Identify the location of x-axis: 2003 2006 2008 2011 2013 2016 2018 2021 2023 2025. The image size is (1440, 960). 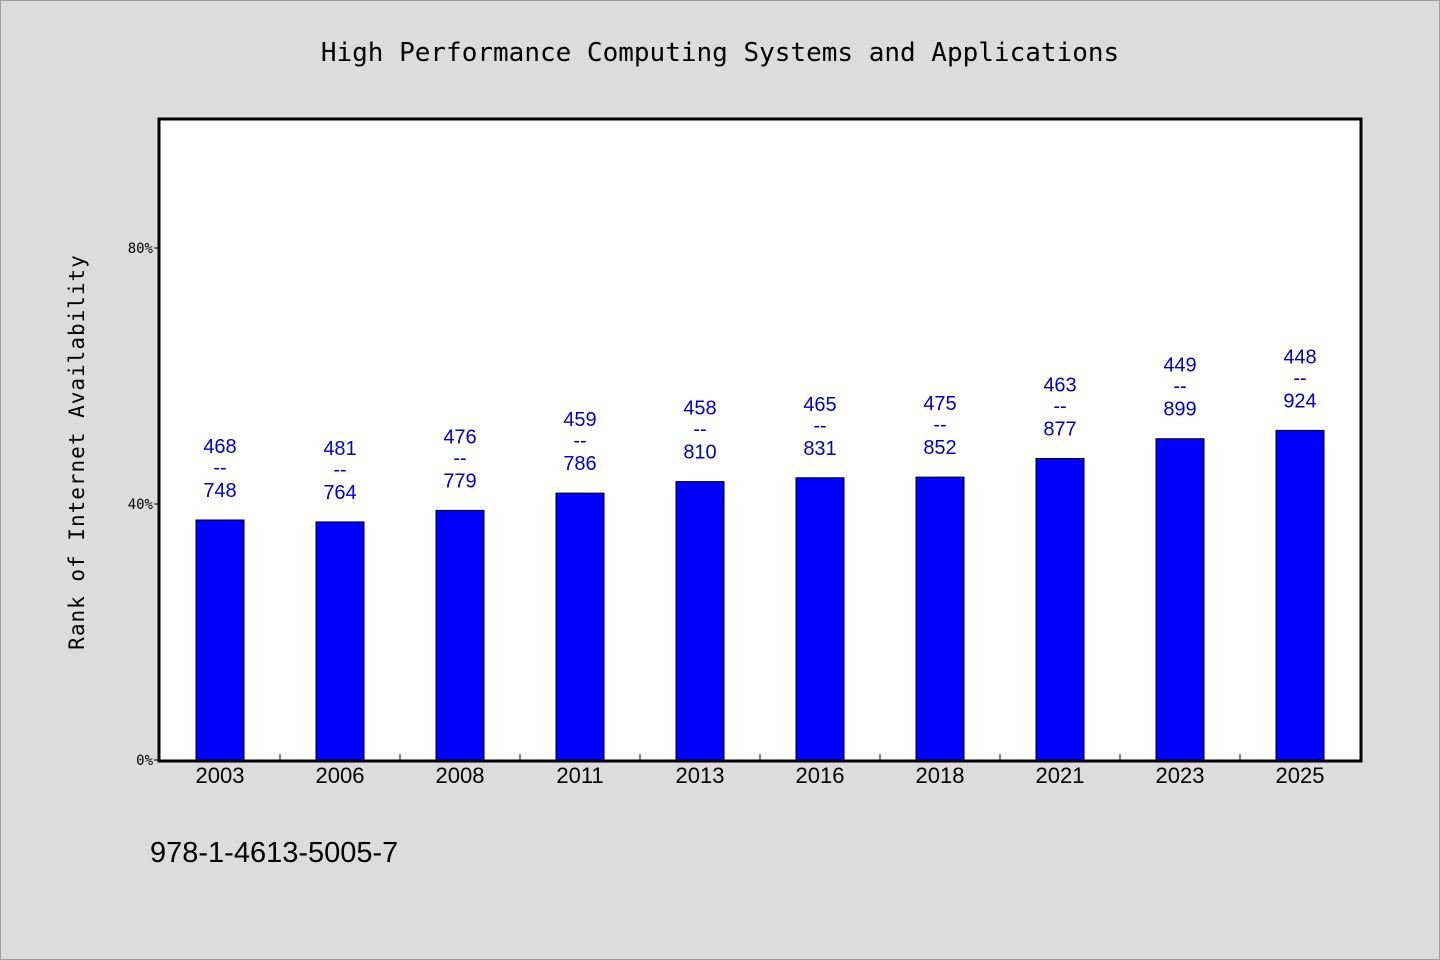
(760, 771).